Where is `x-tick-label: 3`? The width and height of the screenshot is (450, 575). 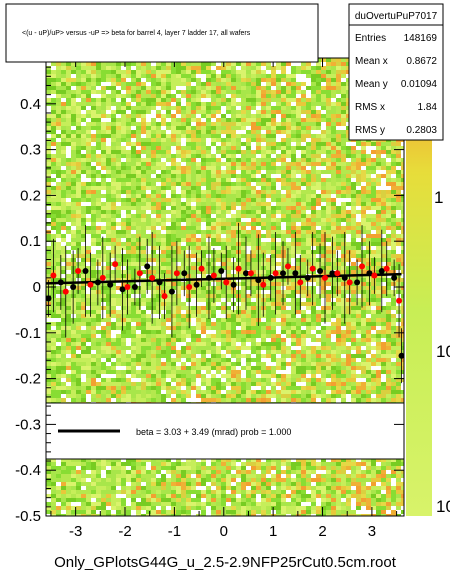 x-tick-label: 3 is located at coordinates (372, 531).